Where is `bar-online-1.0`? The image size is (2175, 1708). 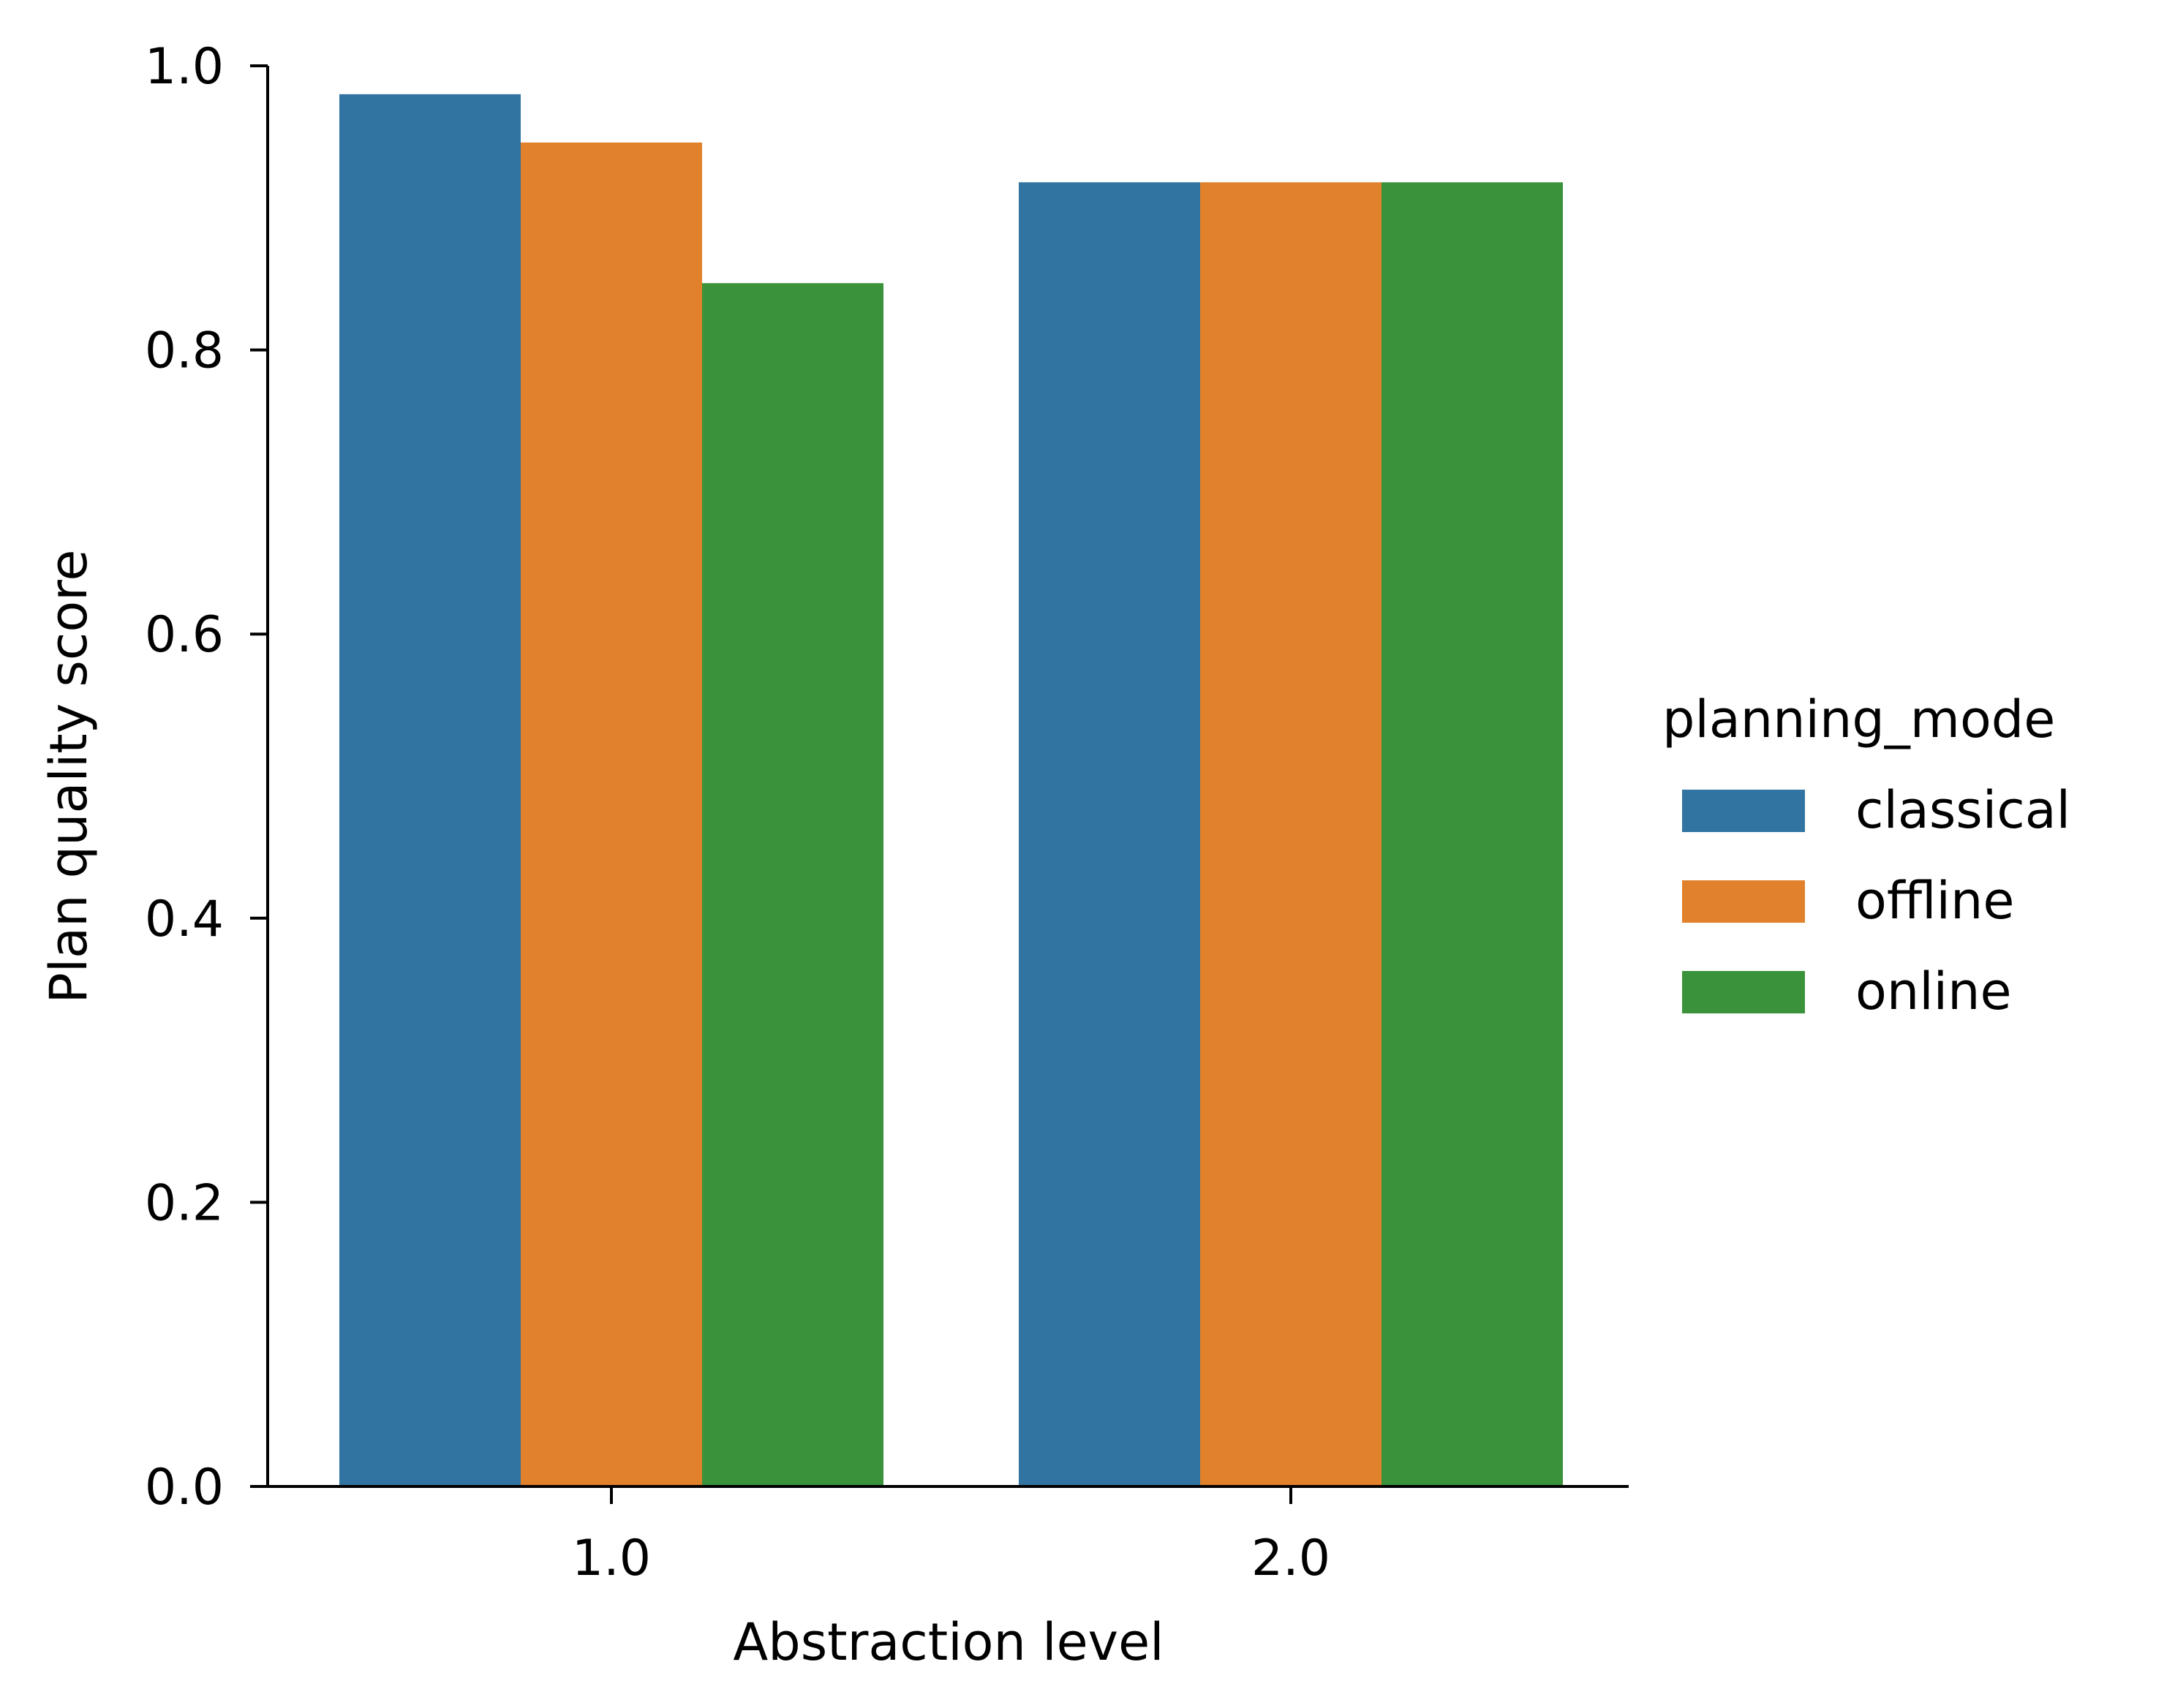
bar-online-1.0 is located at coordinates (792, 884).